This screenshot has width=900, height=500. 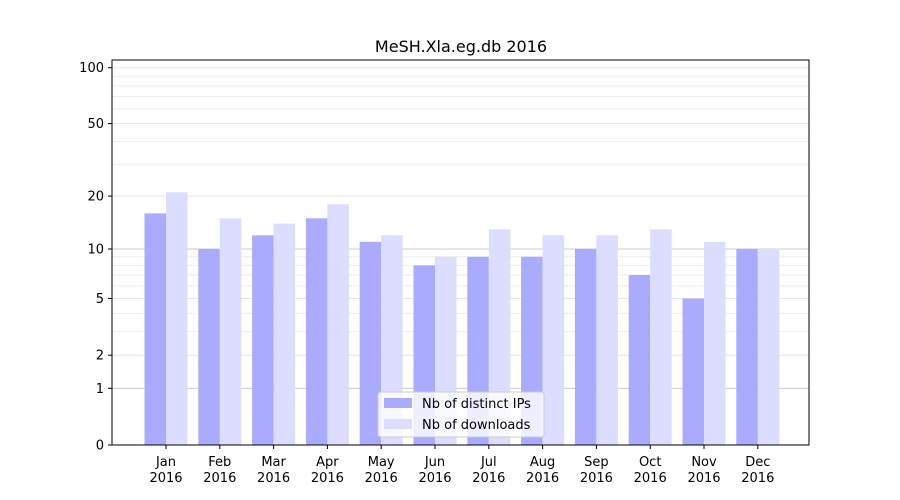 What do you see at coordinates (165, 470) in the screenshot?
I see `x-tick-label: Jan 2016` at bounding box center [165, 470].